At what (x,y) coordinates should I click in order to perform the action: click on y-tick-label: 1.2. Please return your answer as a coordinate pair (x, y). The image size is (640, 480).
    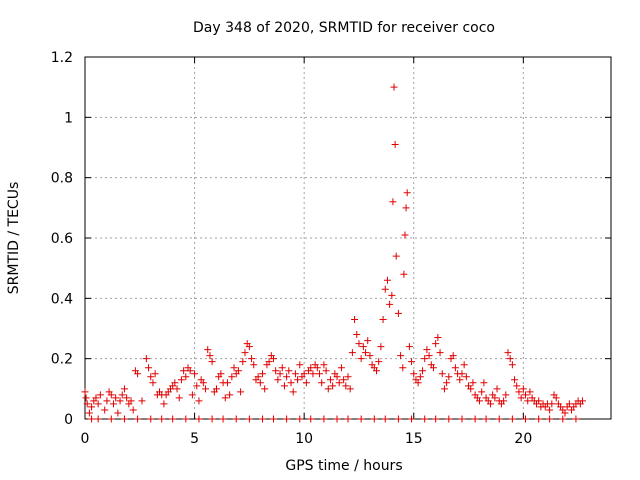
    Looking at the image, I should click on (62, 58).